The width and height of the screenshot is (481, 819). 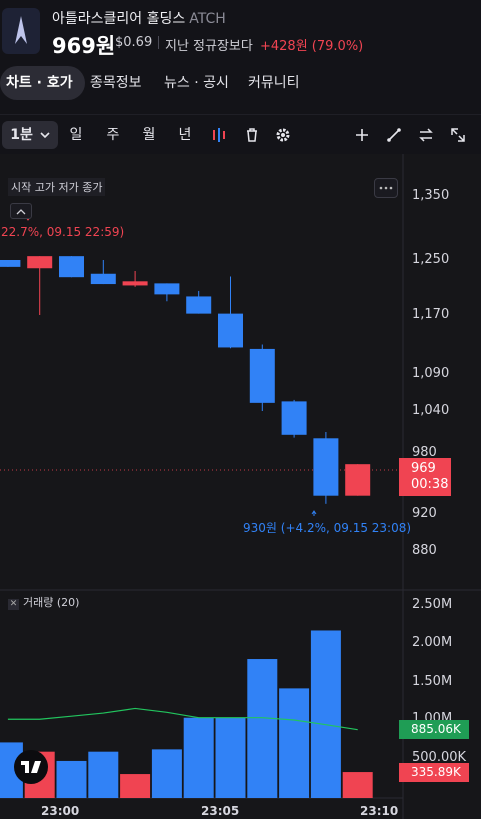 What do you see at coordinates (424, 550) in the screenshot?
I see `price-axis-tick: 880` at bounding box center [424, 550].